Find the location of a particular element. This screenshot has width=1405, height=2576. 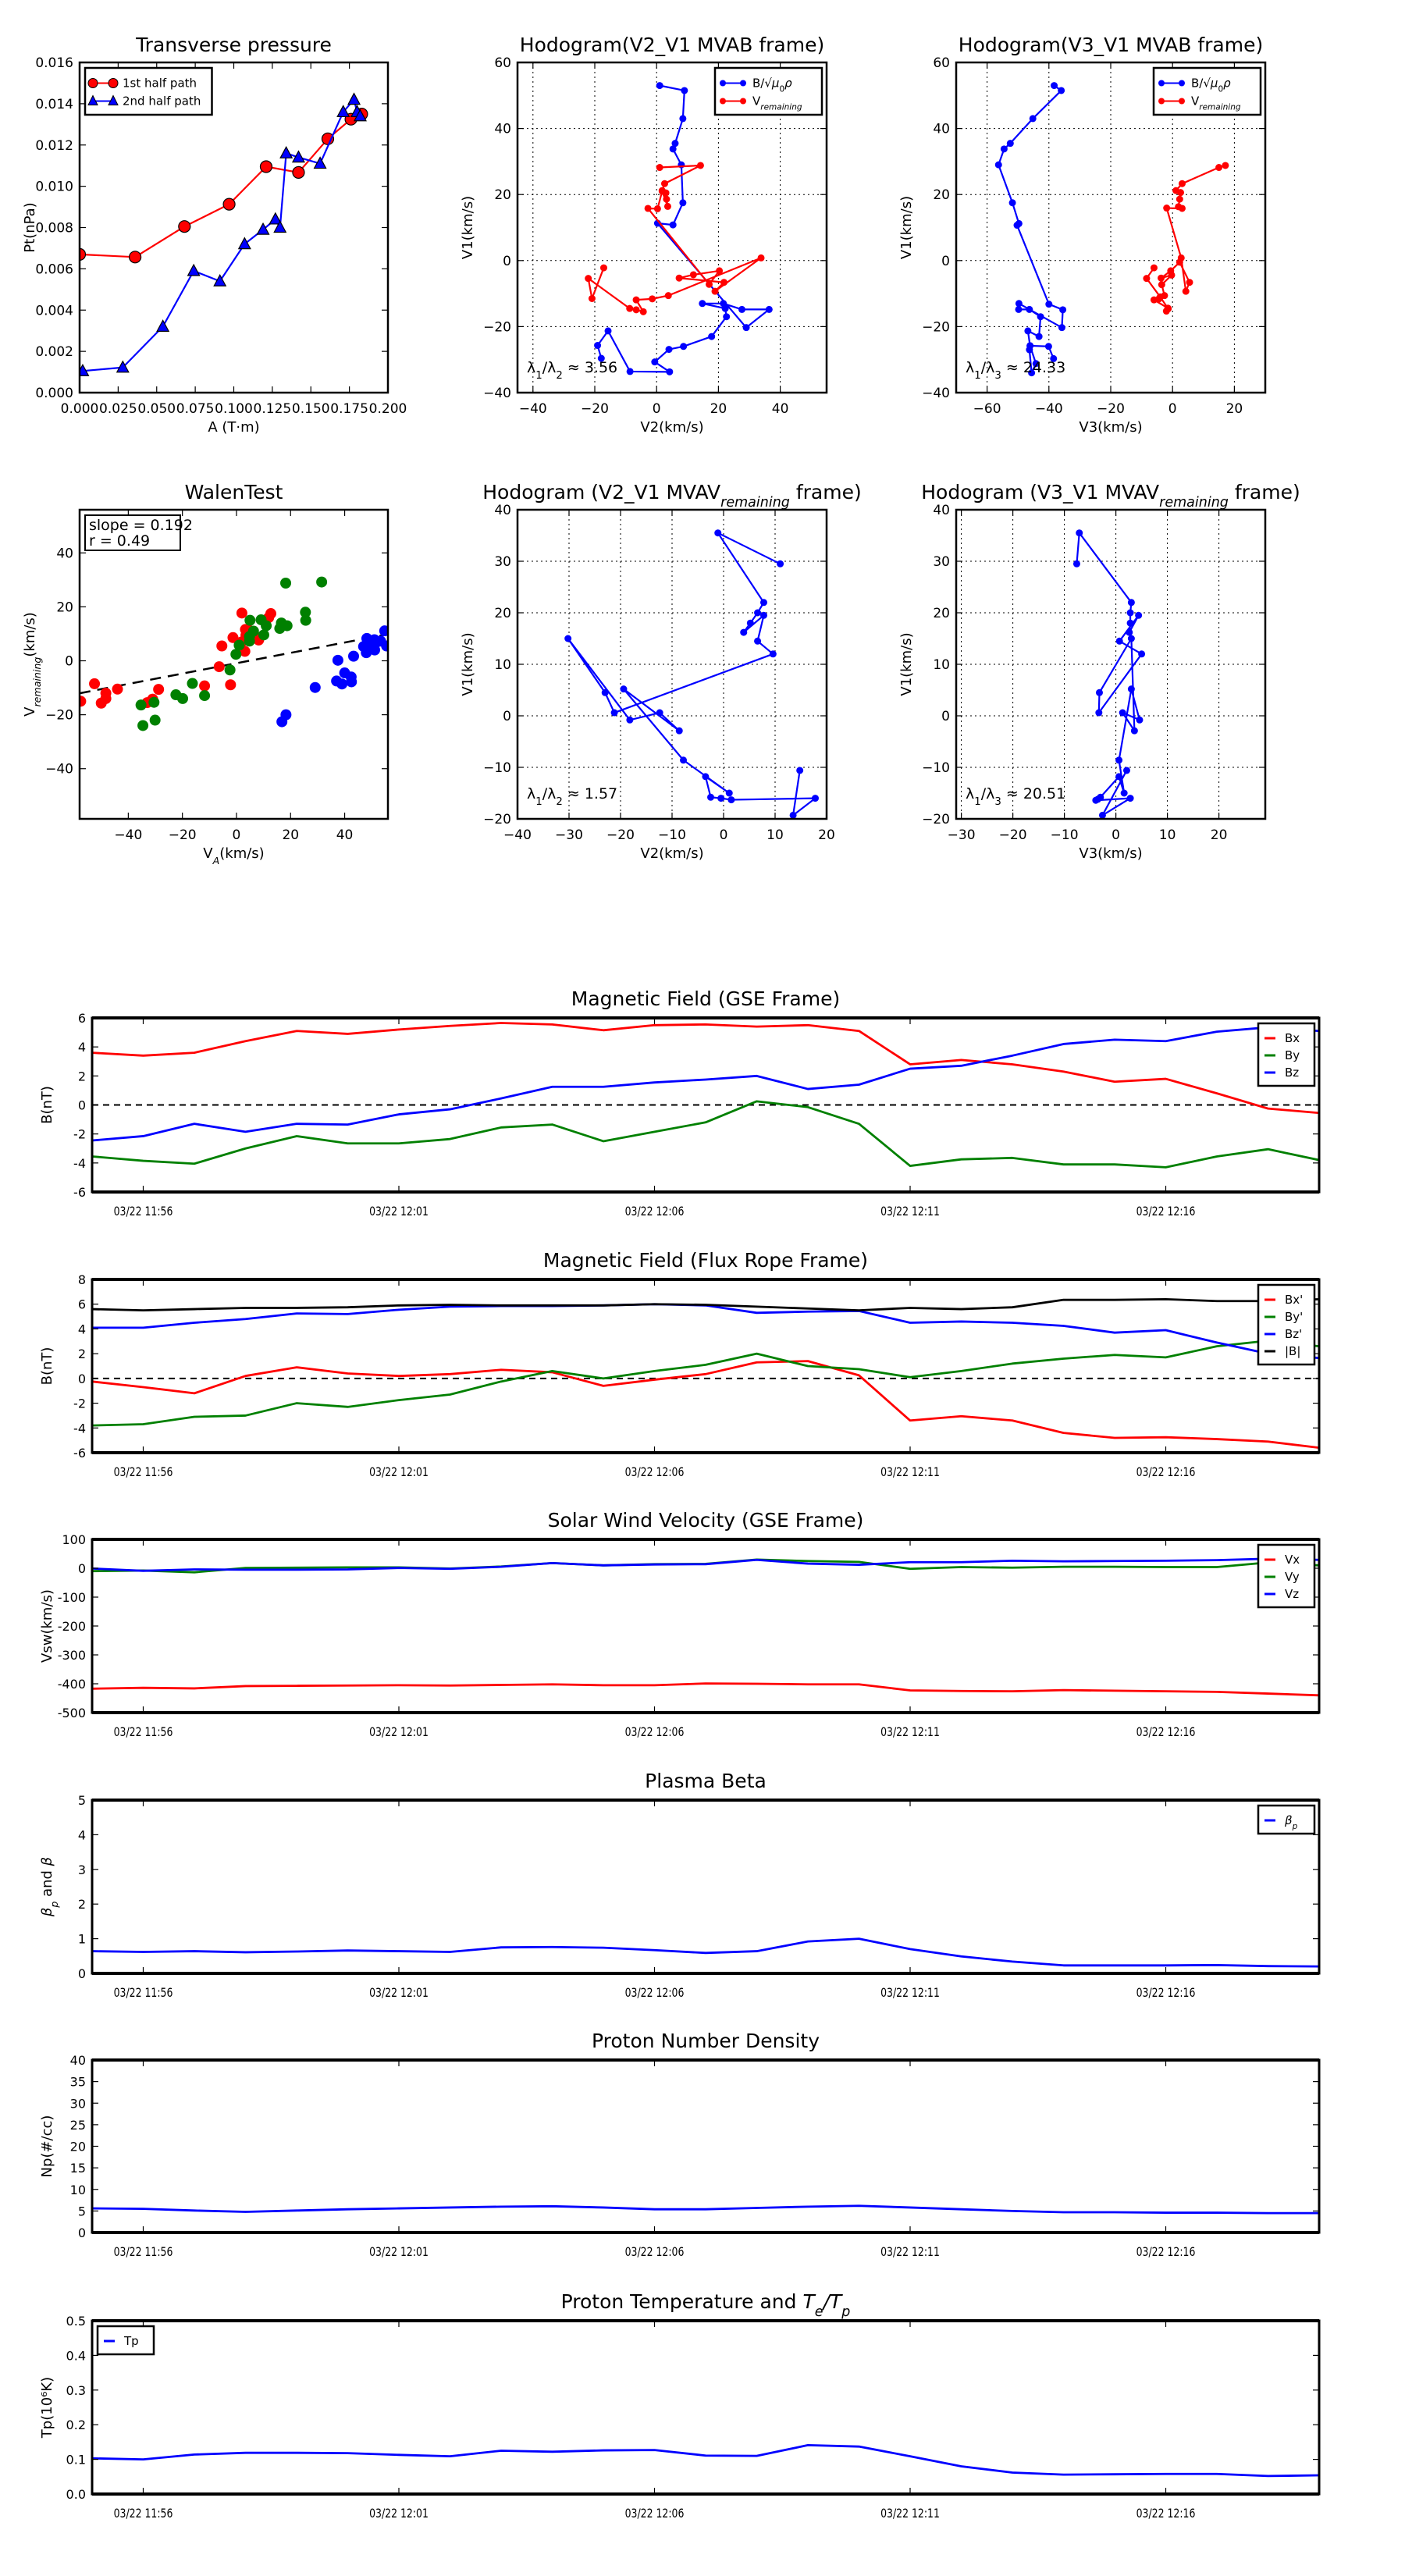

legend: Tp is located at coordinates (126, 2340).